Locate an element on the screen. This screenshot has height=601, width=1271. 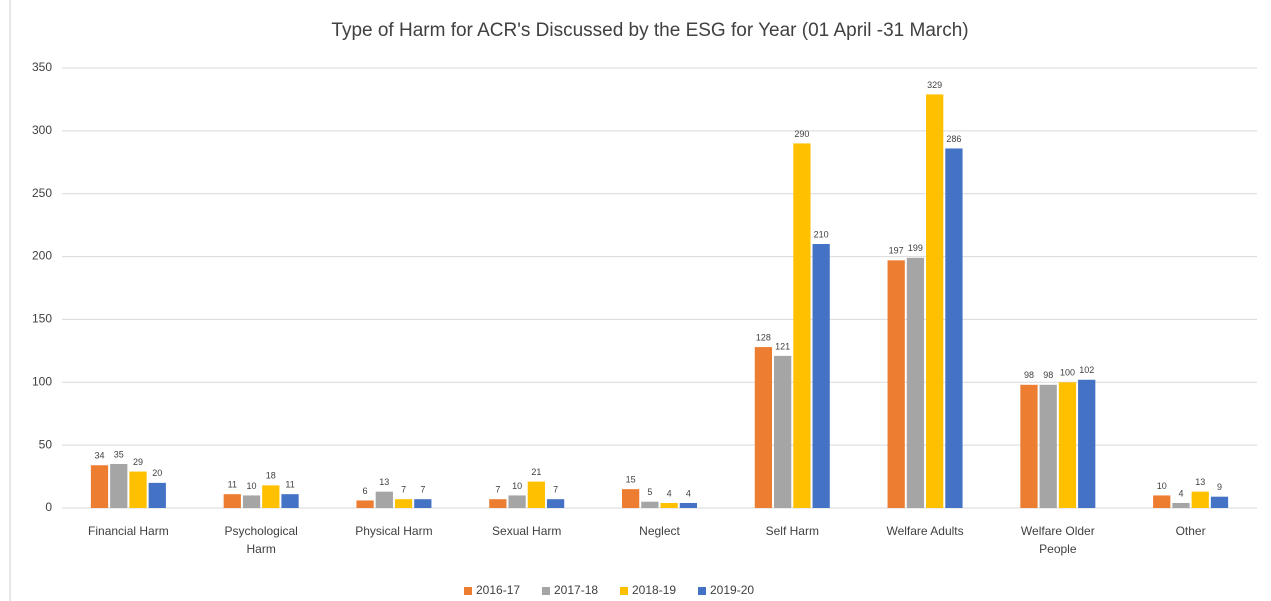
y-tick-label: 0 is located at coordinates (48, 507).